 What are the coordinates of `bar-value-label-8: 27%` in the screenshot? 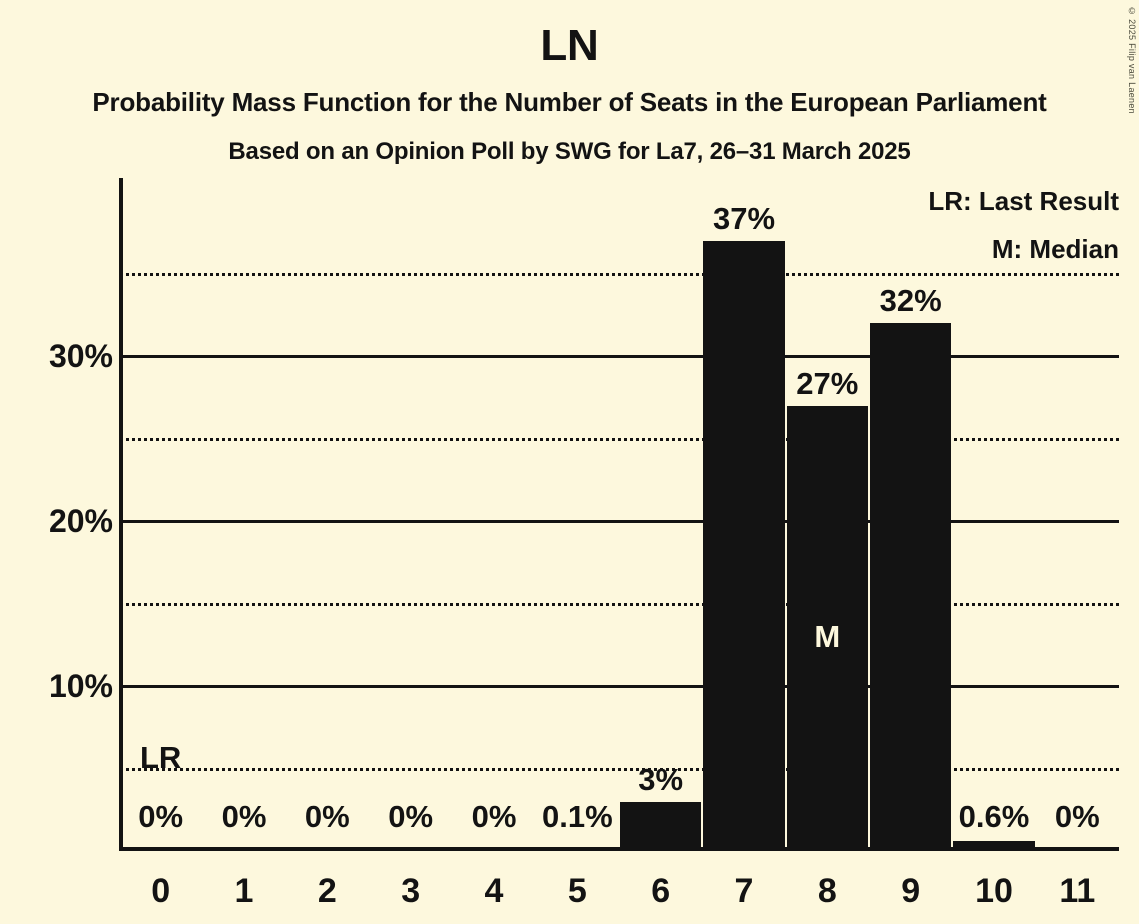 It's located at (827, 383).